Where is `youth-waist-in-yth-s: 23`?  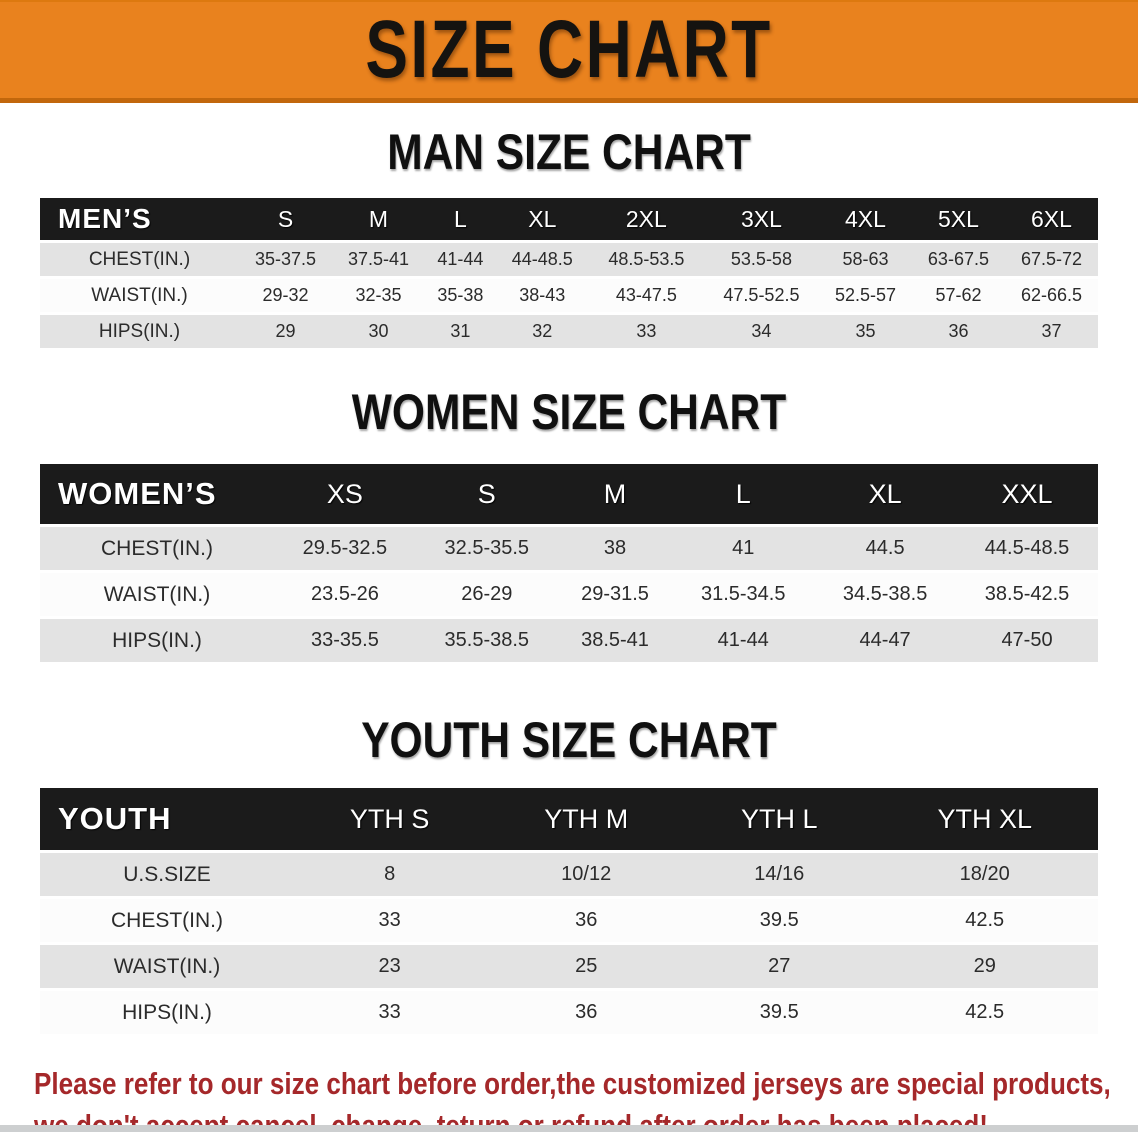
youth-waist-in-yth-s: 23 is located at coordinates (390, 966).